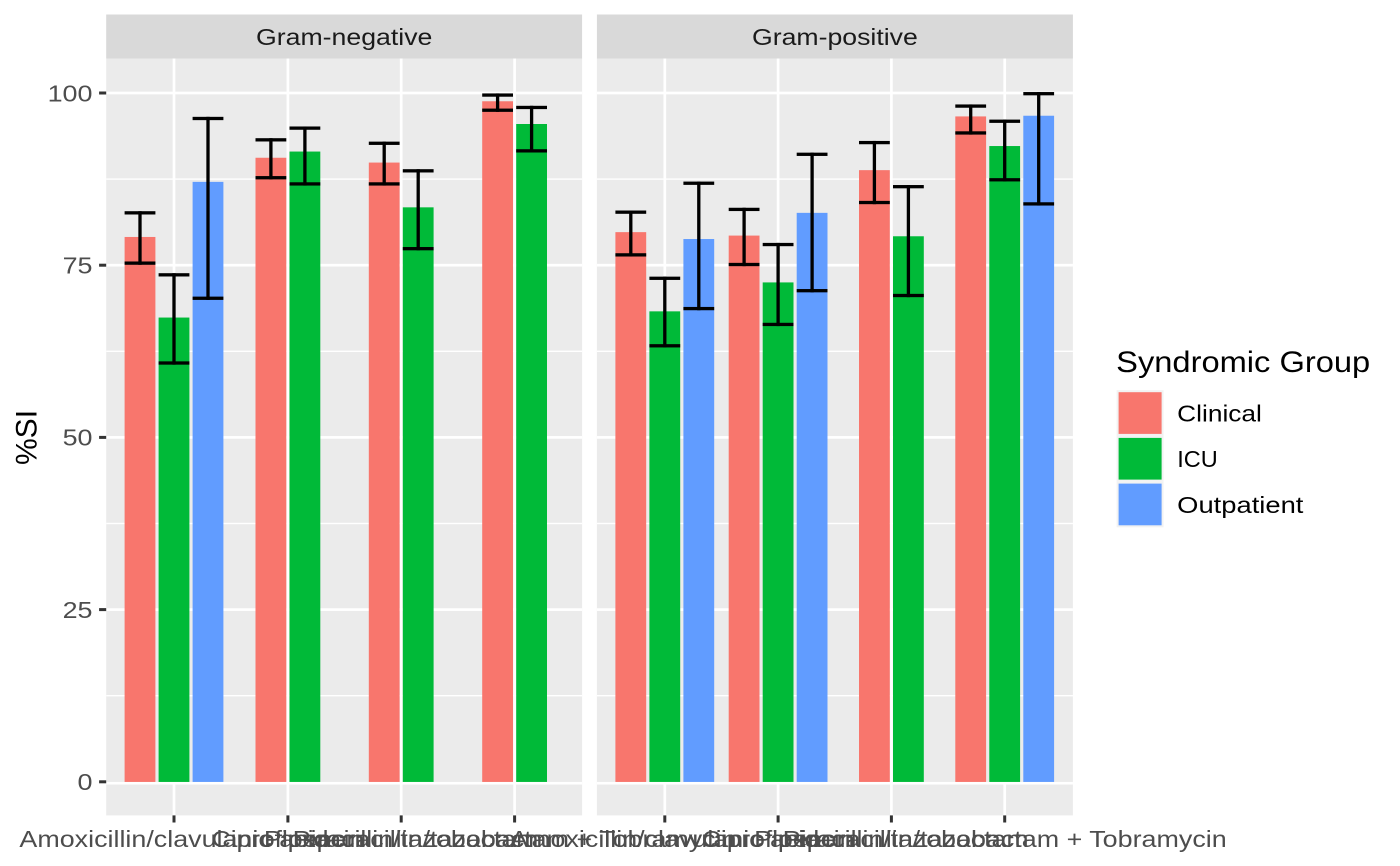  Describe the element at coordinates (344, 37) in the screenshot. I see `svg-text: Gram-negative` at that location.